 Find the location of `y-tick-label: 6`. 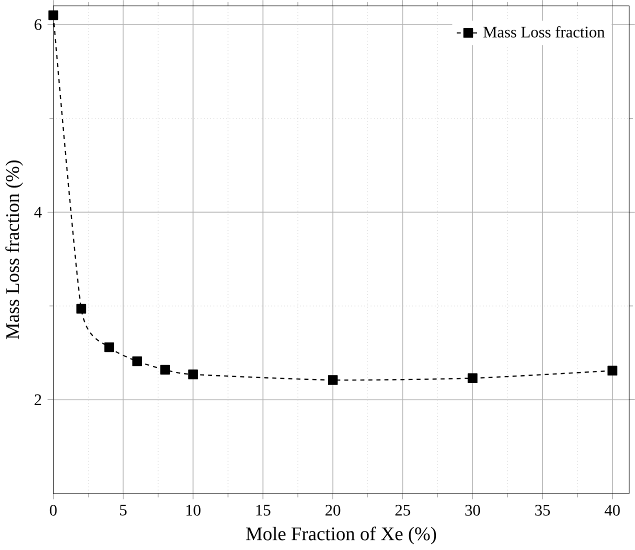

y-tick-label: 6 is located at coordinates (38, 24).